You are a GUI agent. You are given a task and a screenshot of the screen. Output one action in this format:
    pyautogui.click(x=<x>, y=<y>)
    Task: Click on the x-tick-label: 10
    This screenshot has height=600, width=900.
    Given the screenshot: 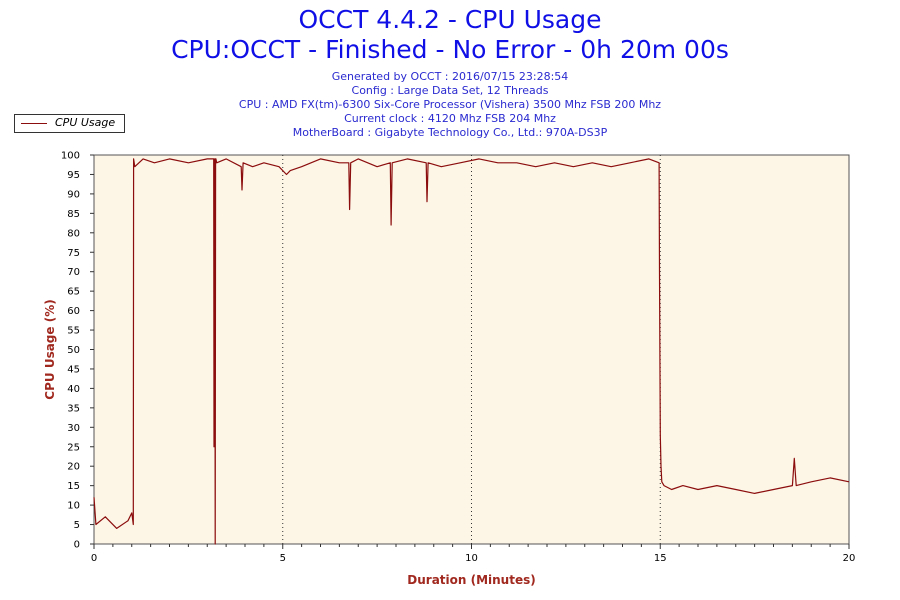 What is the action you would take?
    pyautogui.click(x=471, y=558)
    